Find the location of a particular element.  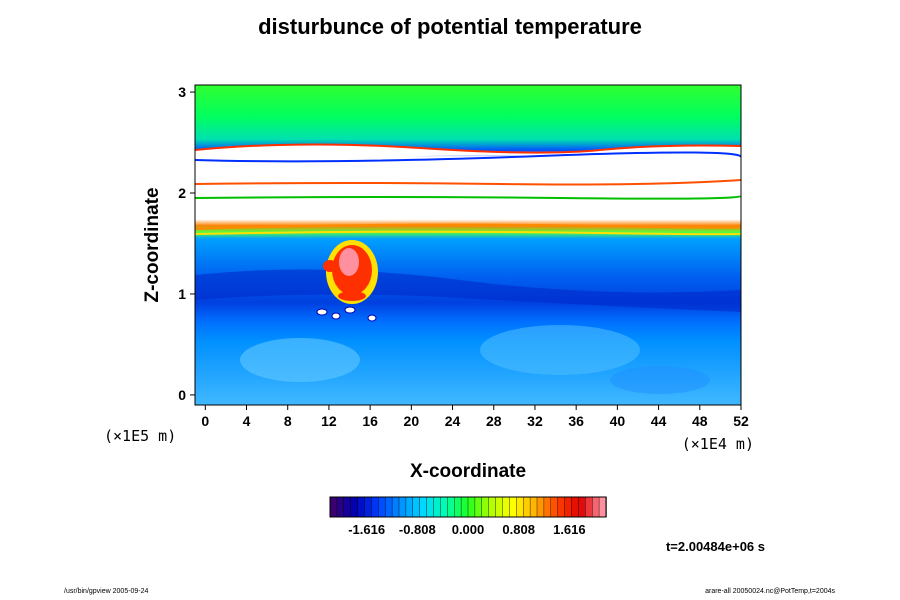

x-tick-label: 4 is located at coordinates (247, 421).